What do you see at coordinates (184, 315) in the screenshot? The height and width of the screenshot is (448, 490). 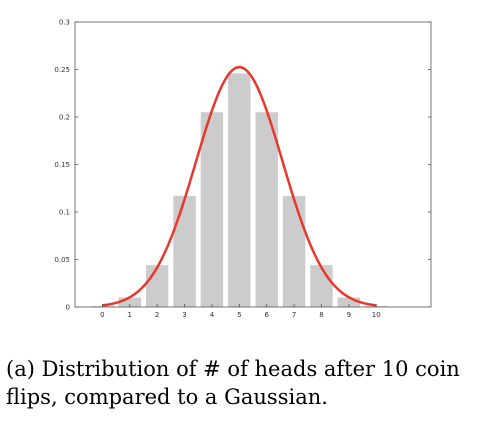 I see `x-tick-label: 3` at bounding box center [184, 315].